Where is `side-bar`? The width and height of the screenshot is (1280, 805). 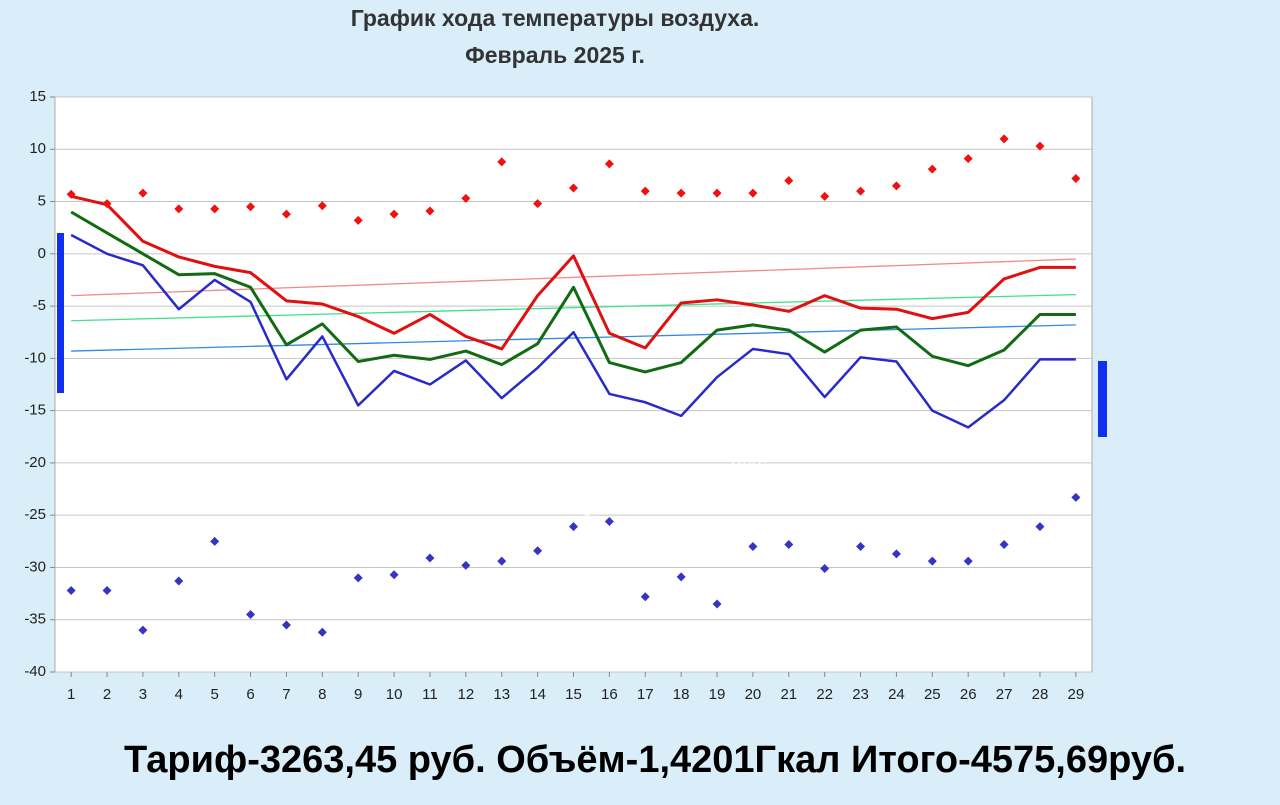
side-bar is located at coordinates (60, 313).